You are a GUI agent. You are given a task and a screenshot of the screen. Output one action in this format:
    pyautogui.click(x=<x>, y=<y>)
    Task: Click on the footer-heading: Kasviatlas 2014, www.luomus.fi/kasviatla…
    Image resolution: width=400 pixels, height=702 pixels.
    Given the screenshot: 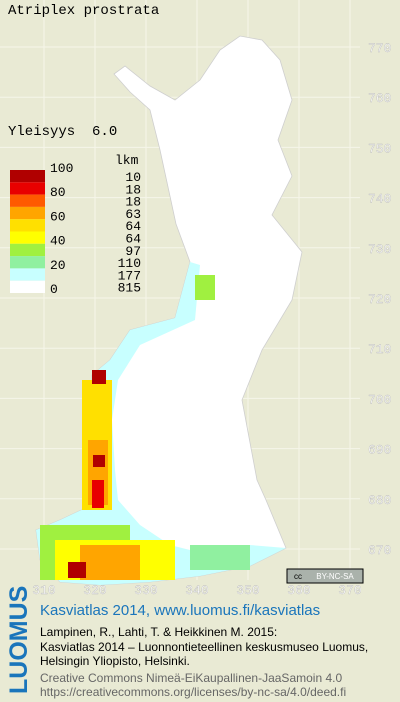 What is the action you would take?
    pyautogui.click(x=180, y=610)
    